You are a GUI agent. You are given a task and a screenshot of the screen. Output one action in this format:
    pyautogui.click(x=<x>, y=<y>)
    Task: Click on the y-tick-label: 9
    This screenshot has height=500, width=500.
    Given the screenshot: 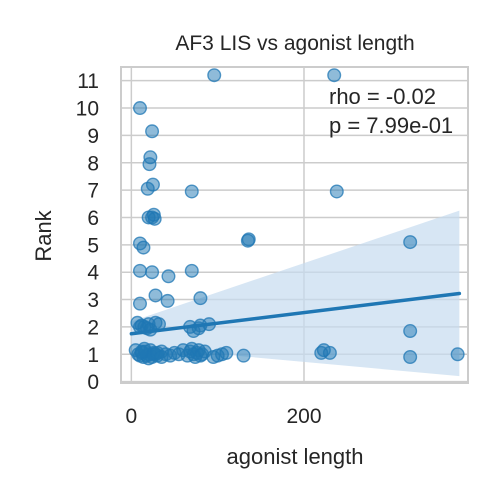 What is the action you would take?
    pyautogui.click(x=93, y=136)
    